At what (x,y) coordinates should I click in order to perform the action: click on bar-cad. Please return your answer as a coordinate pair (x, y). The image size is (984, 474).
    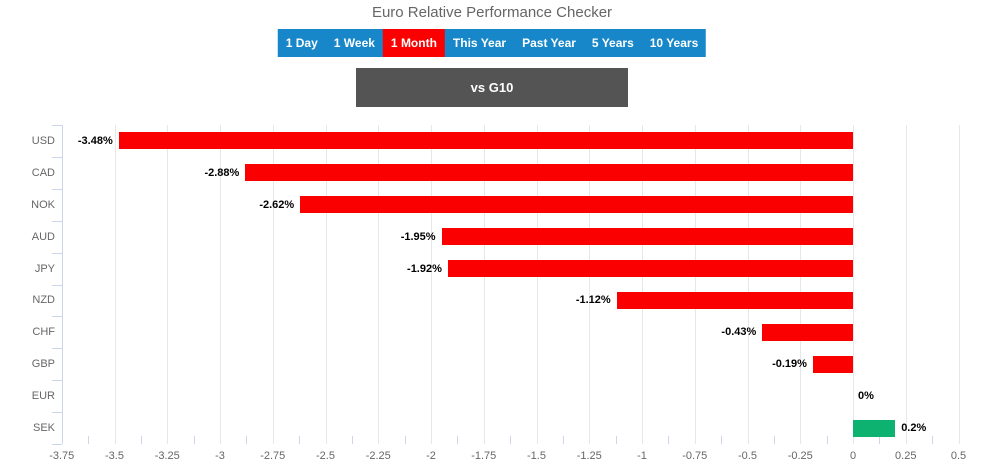
    Looking at the image, I should click on (549, 173).